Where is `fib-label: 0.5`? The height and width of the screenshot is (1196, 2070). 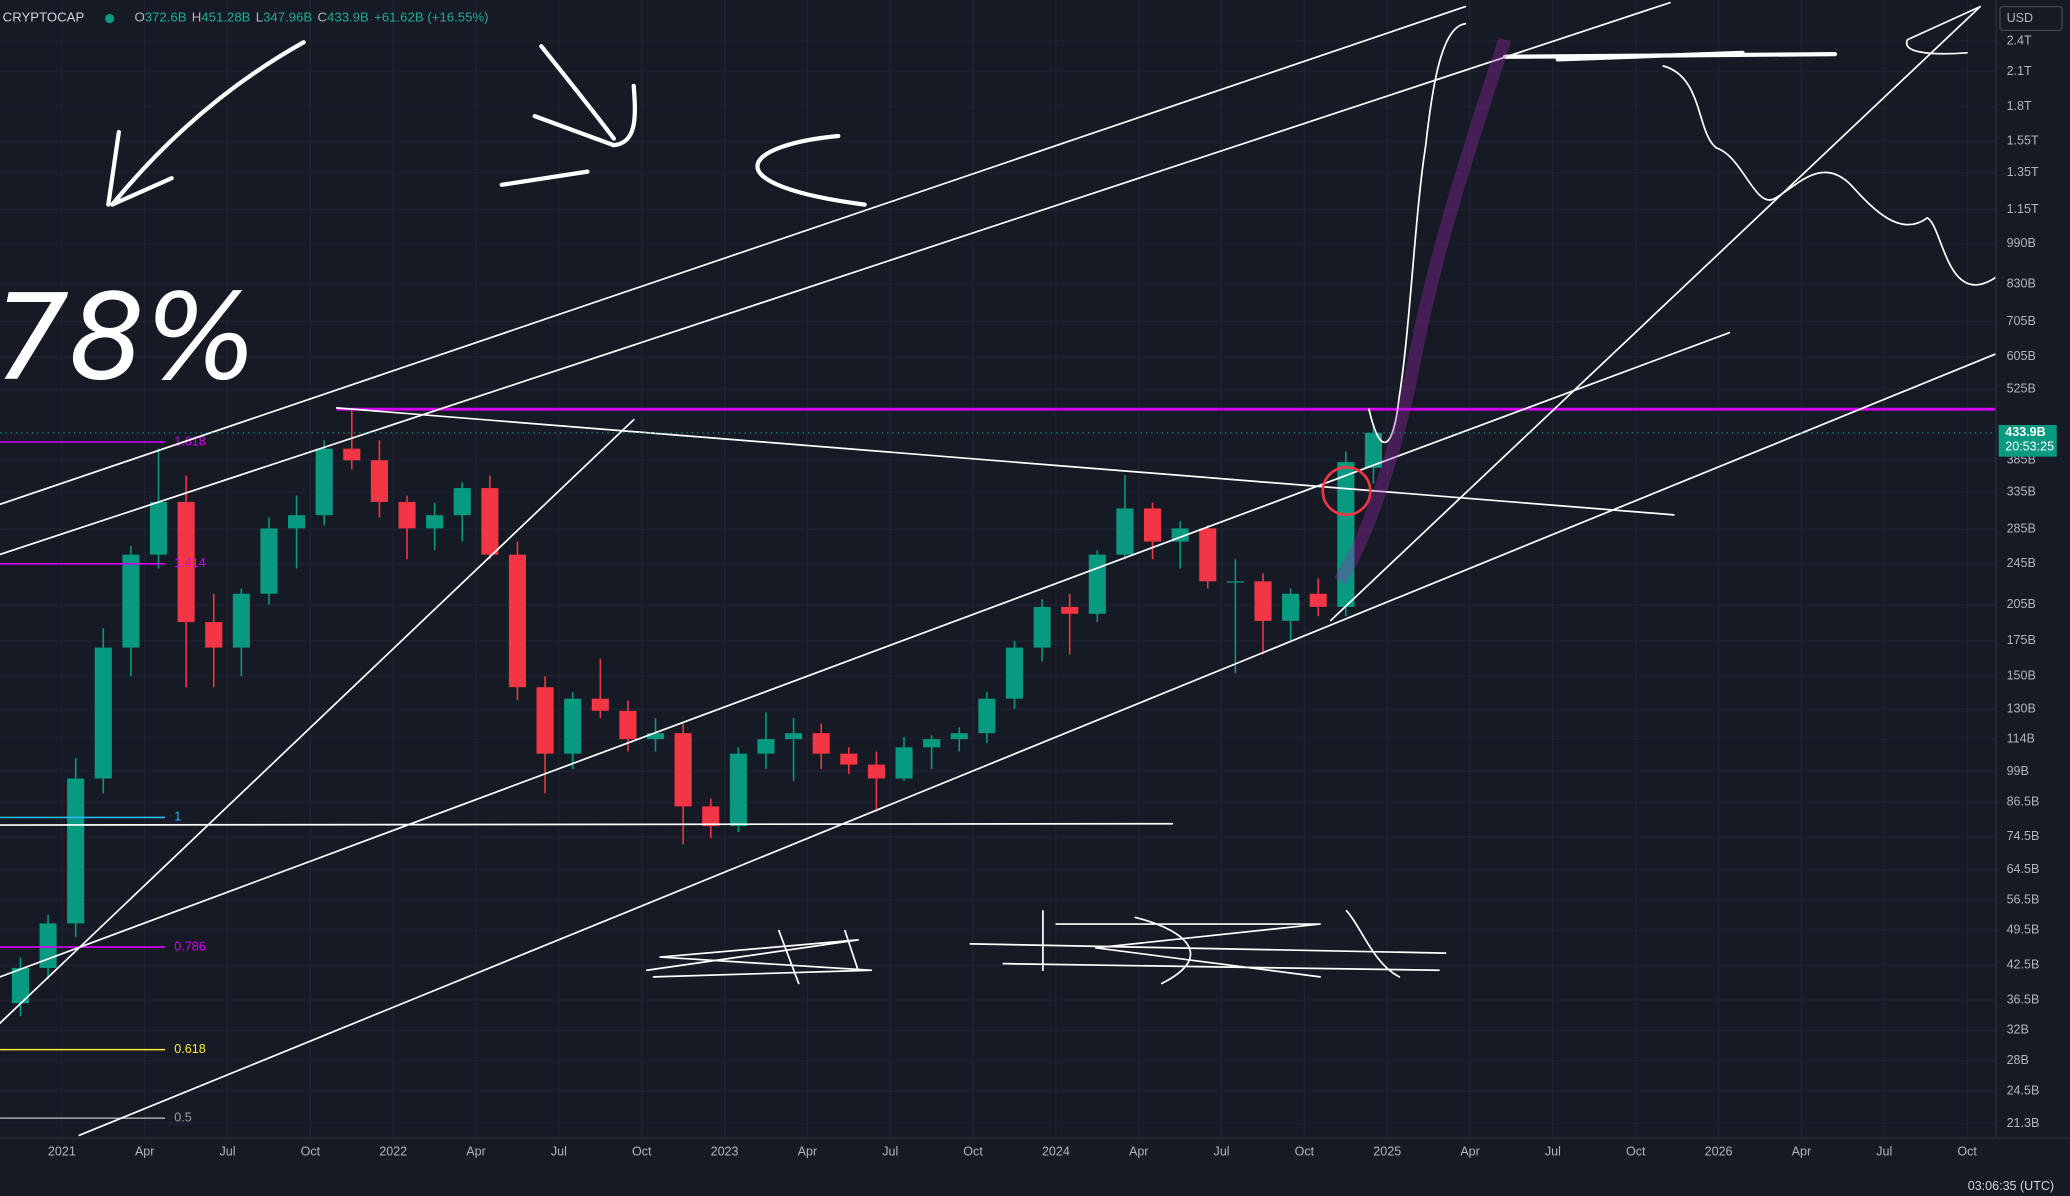 fib-label: 0.5 is located at coordinates (182, 1117).